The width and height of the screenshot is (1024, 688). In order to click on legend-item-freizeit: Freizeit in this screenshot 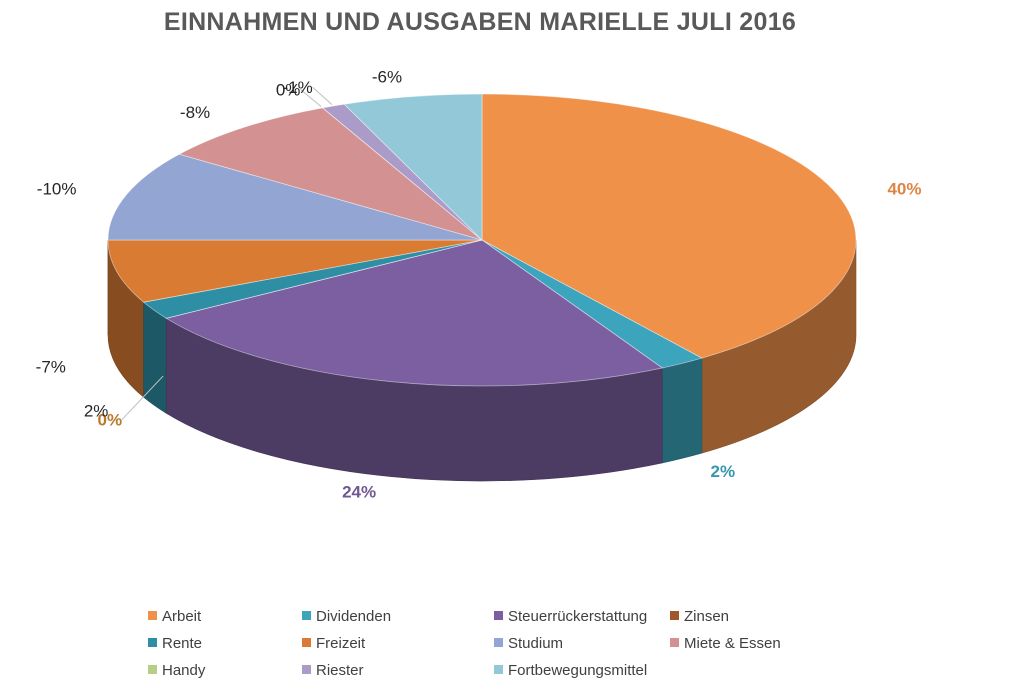, I will do `click(333, 643)`.